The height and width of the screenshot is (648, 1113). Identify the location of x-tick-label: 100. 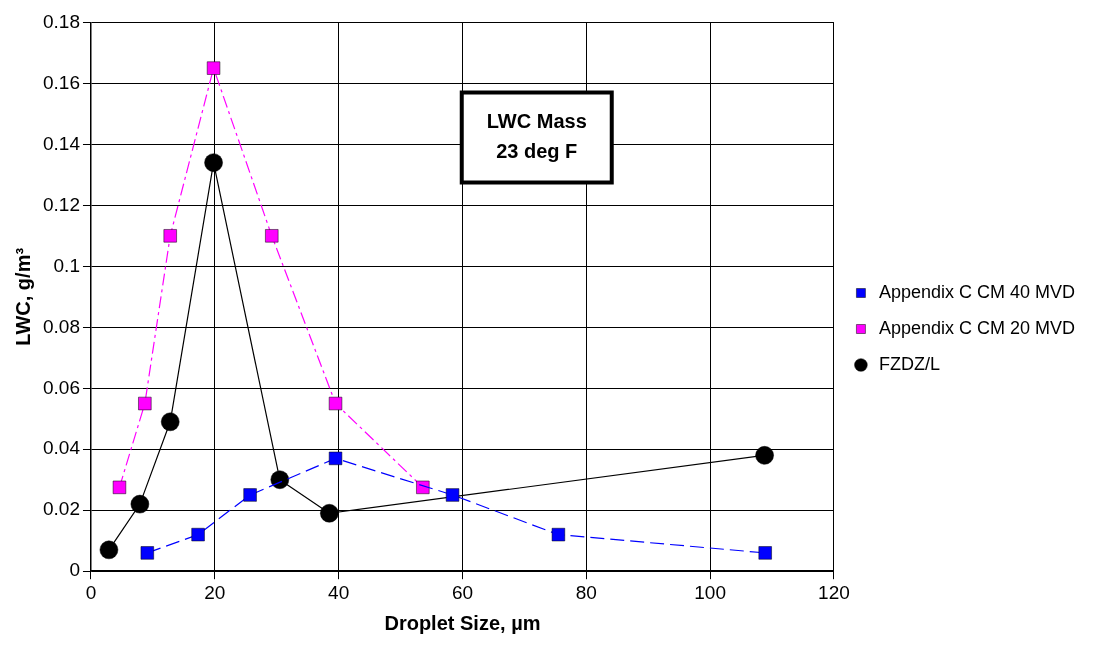
(710, 592).